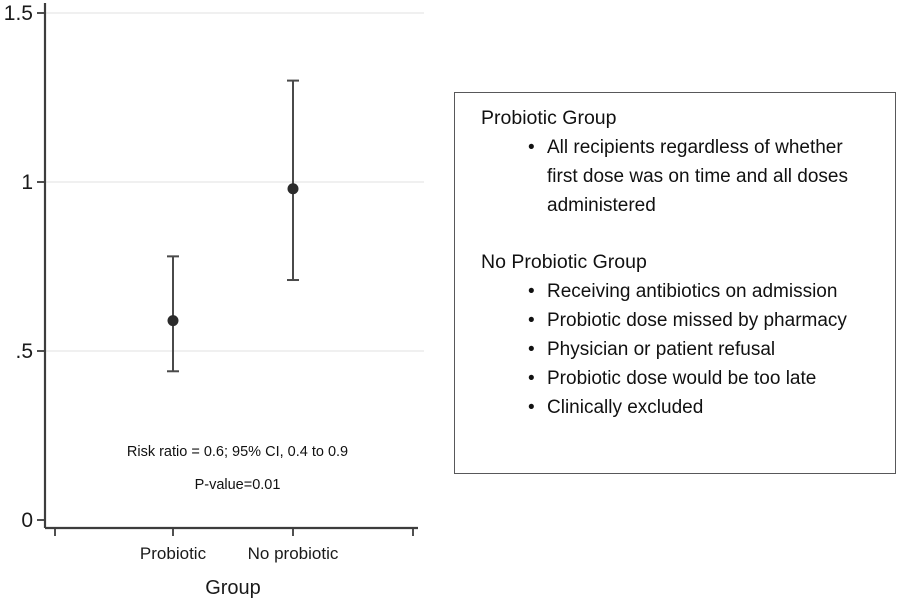  Describe the element at coordinates (678, 291) in the screenshot. I see `list-item: Receiving antibiotics on admission` at that location.